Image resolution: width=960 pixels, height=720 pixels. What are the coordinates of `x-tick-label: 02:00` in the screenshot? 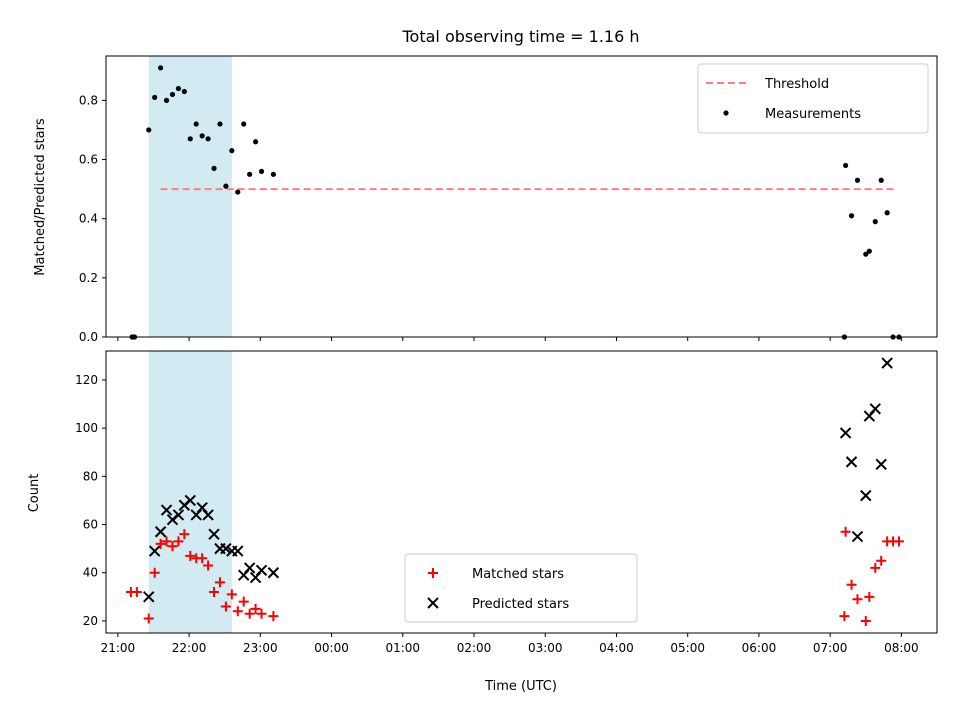 It's located at (474, 648).